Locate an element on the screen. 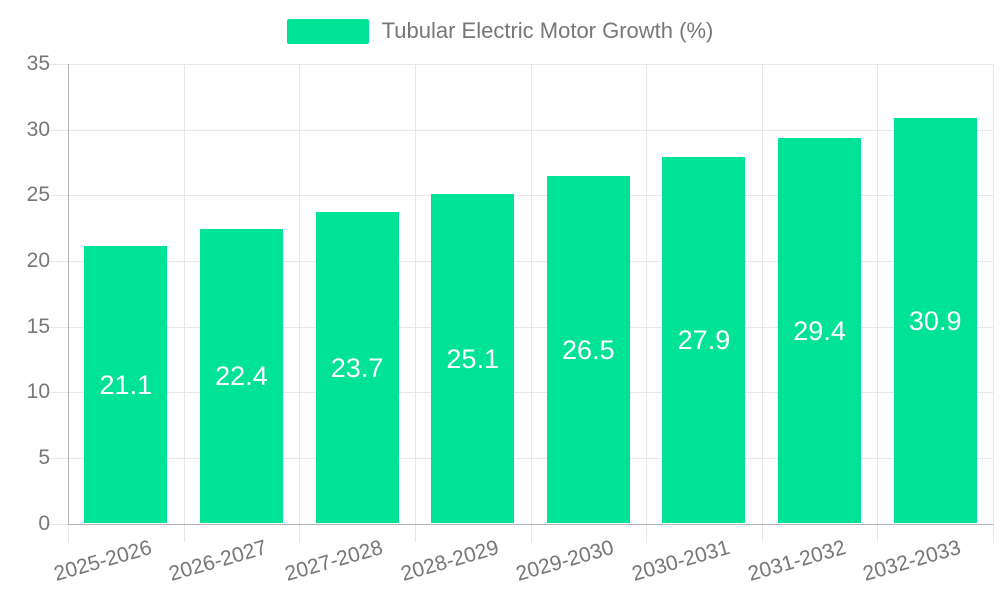  bar-value-label: 21.1 is located at coordinates (126, 384).